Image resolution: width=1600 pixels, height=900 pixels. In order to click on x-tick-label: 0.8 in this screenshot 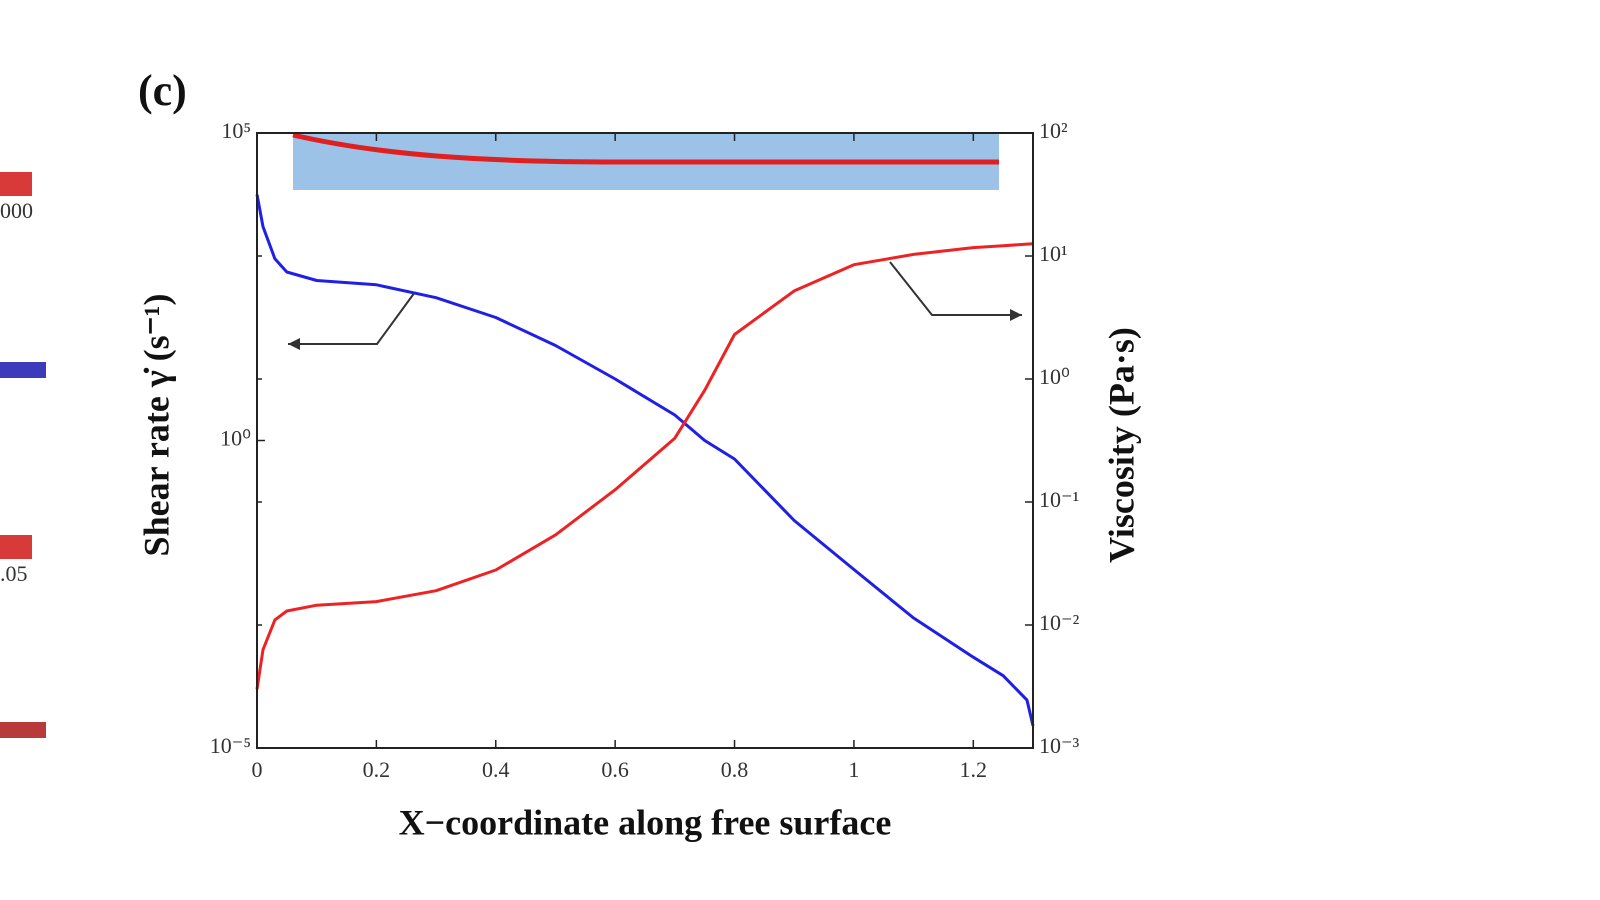, I will do `click(735, 769)`.